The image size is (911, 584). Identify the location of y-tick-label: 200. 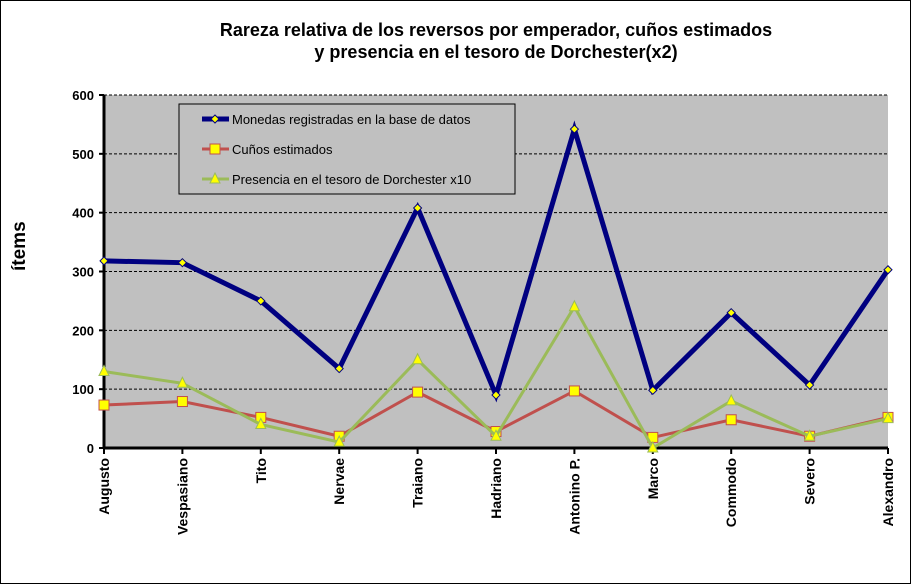
(83, 330).